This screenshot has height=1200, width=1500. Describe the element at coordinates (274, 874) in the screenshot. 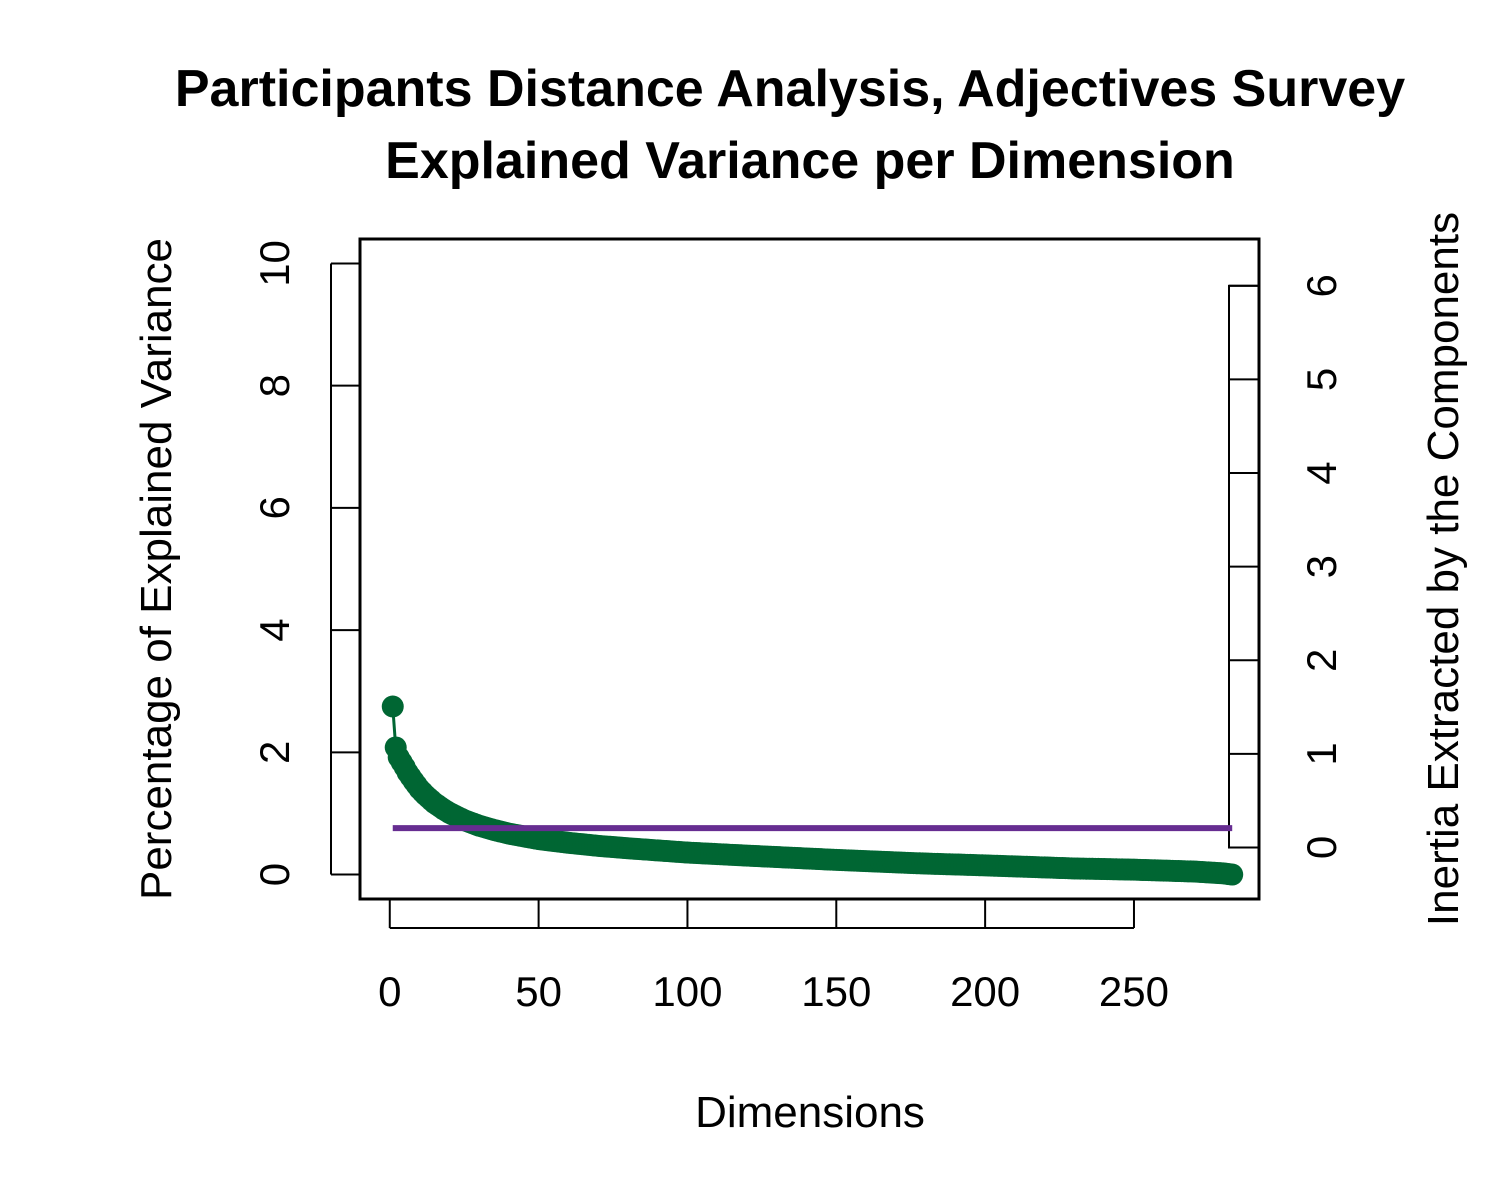

I see `y-tick-label: 0` at that location.